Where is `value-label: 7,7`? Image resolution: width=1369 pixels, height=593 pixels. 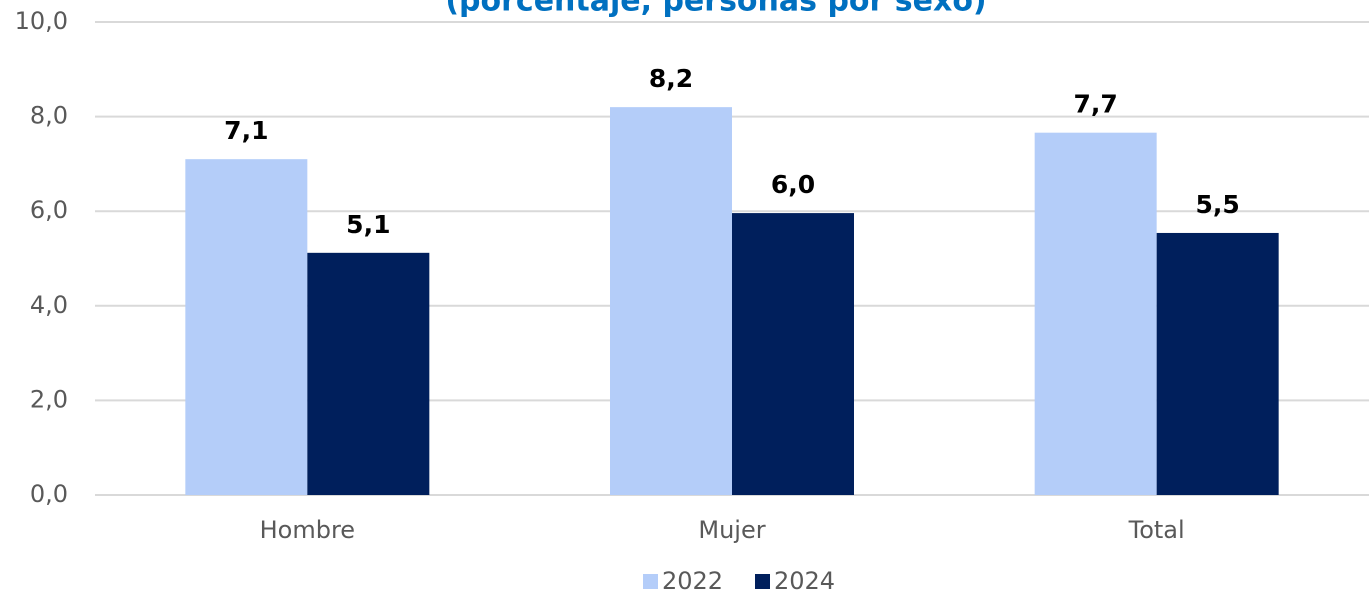 value-label: 7,7 is located at coordinates (1096, 104).